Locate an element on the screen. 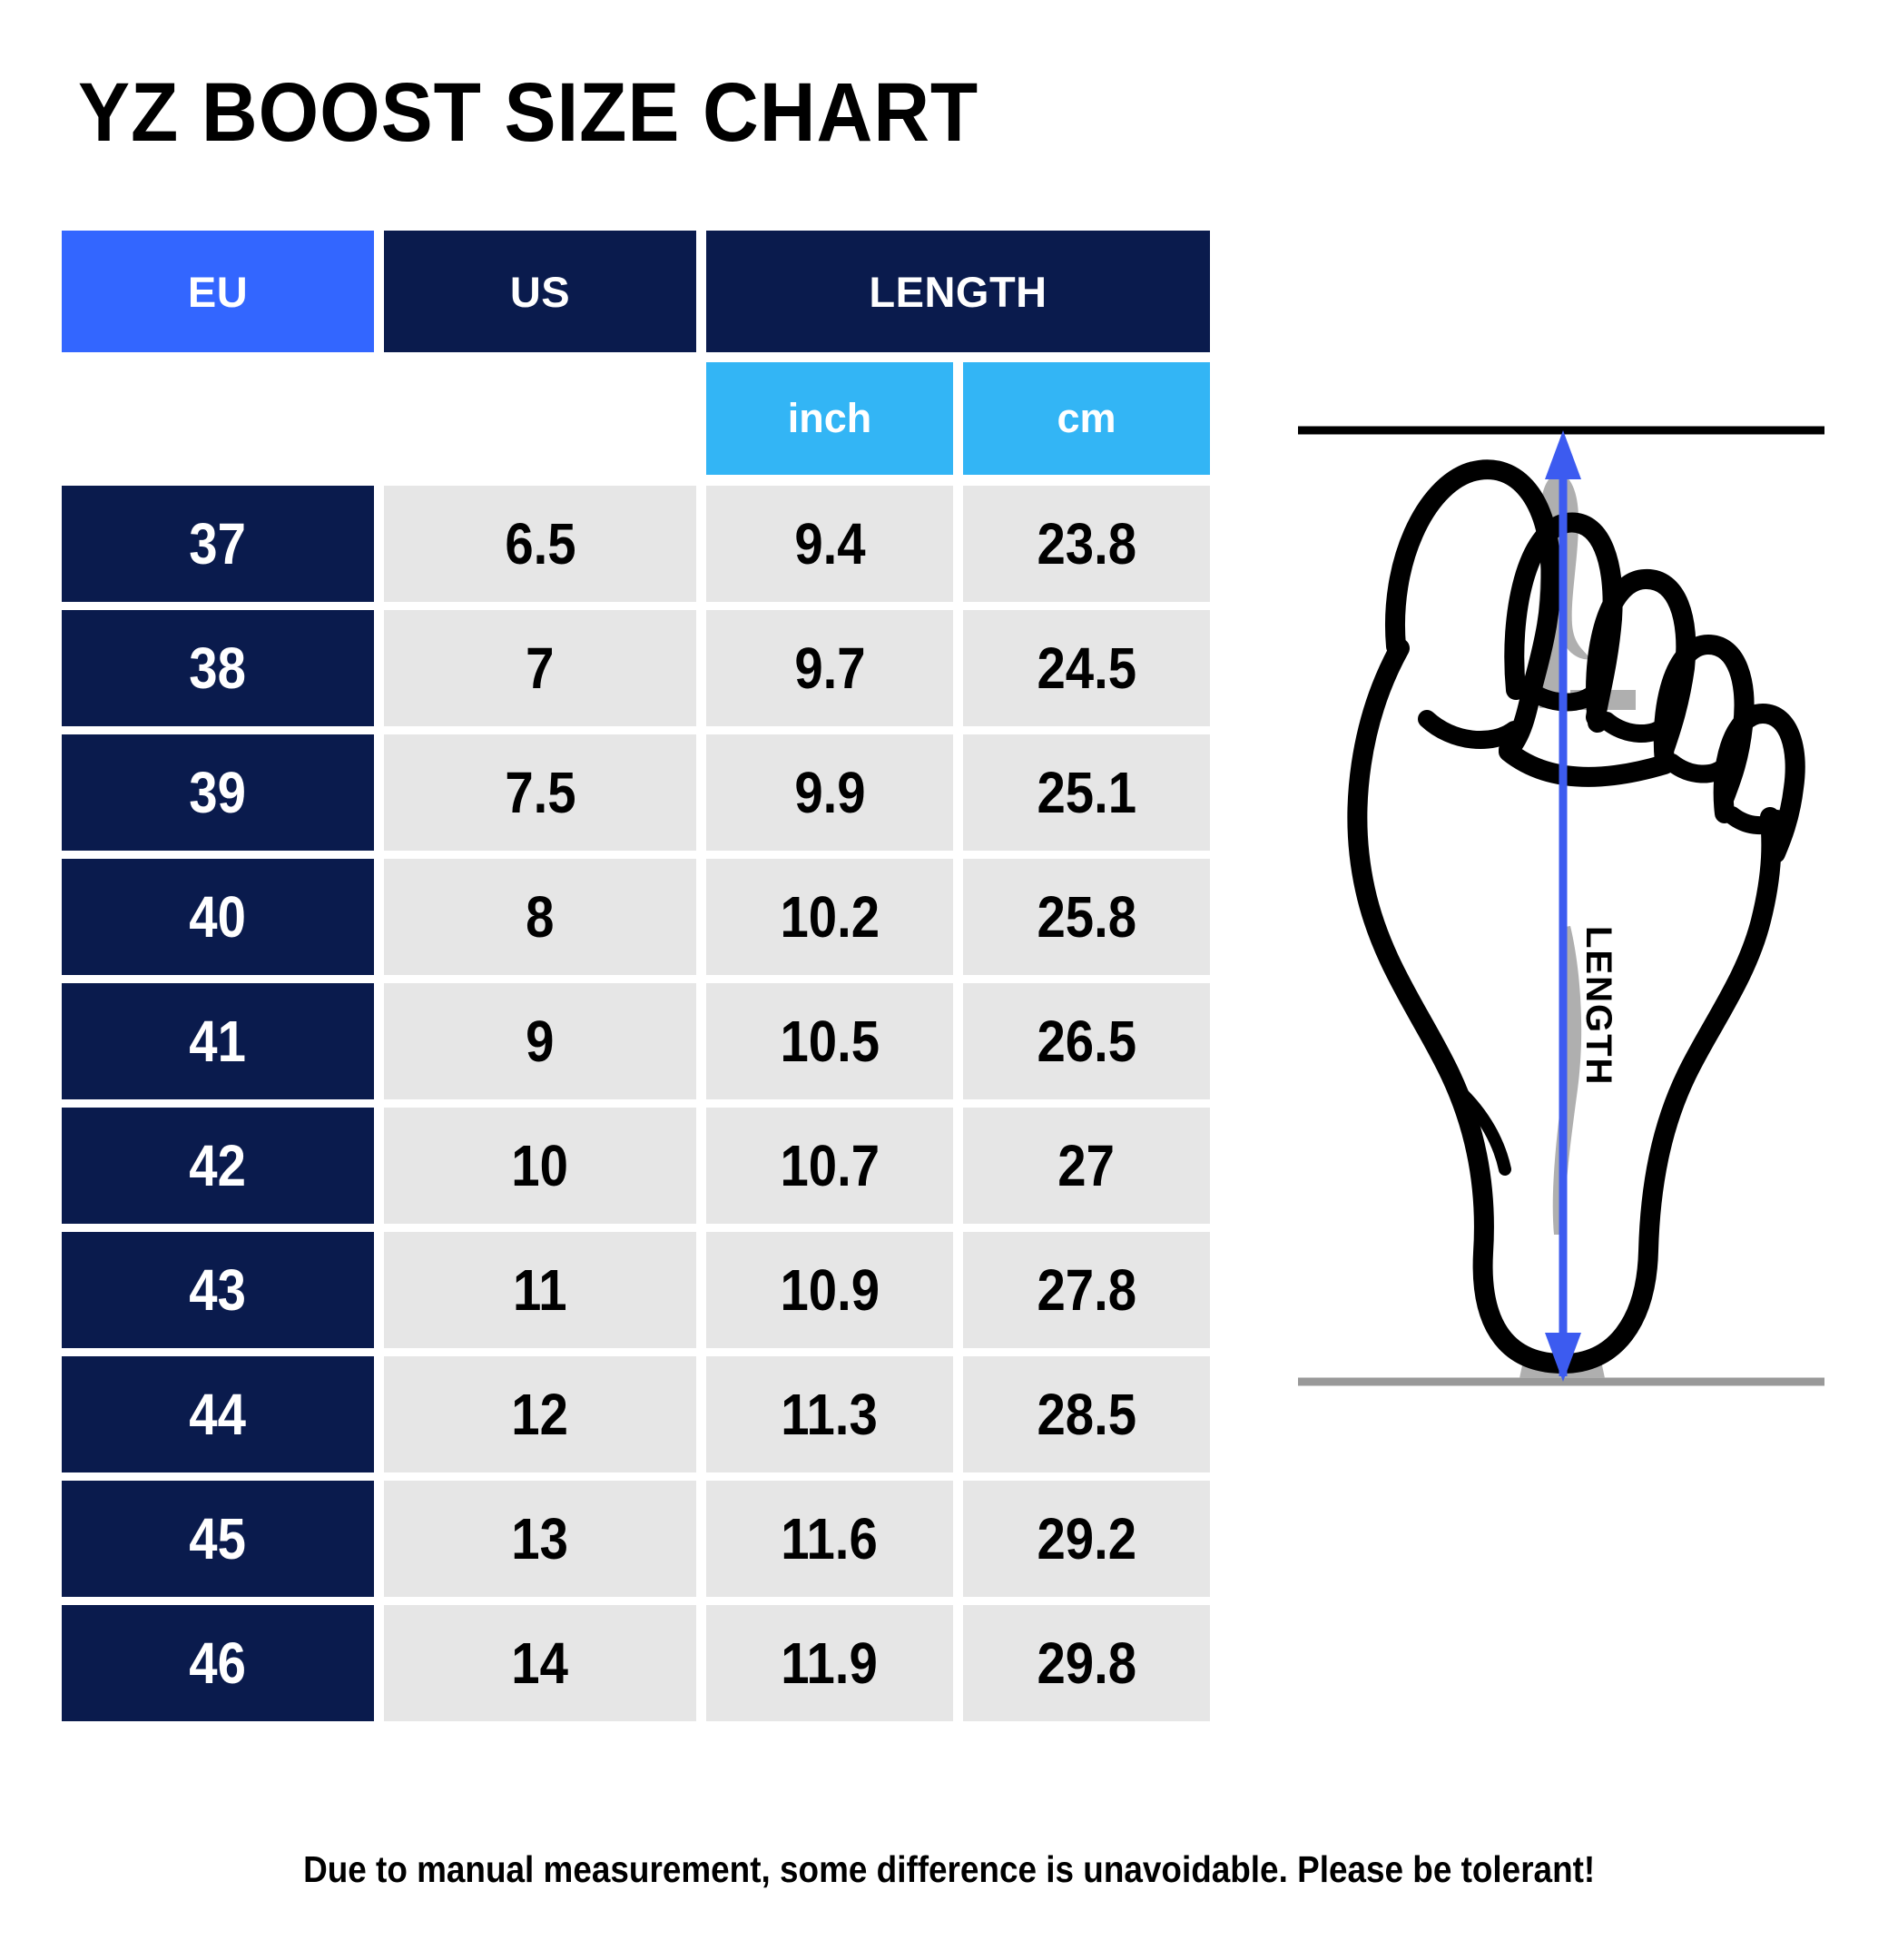 Image resolution: width=1898 pixels, height=1960 pixels. foot-sole-outline is located at coordinates (1564, 1006).